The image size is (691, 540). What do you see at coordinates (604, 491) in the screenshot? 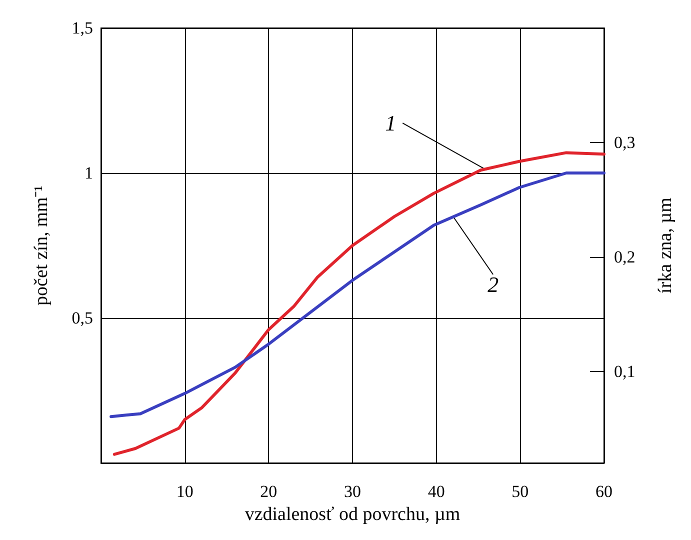
I see `x-tick-label: 60` at bounding box center [604, 491].